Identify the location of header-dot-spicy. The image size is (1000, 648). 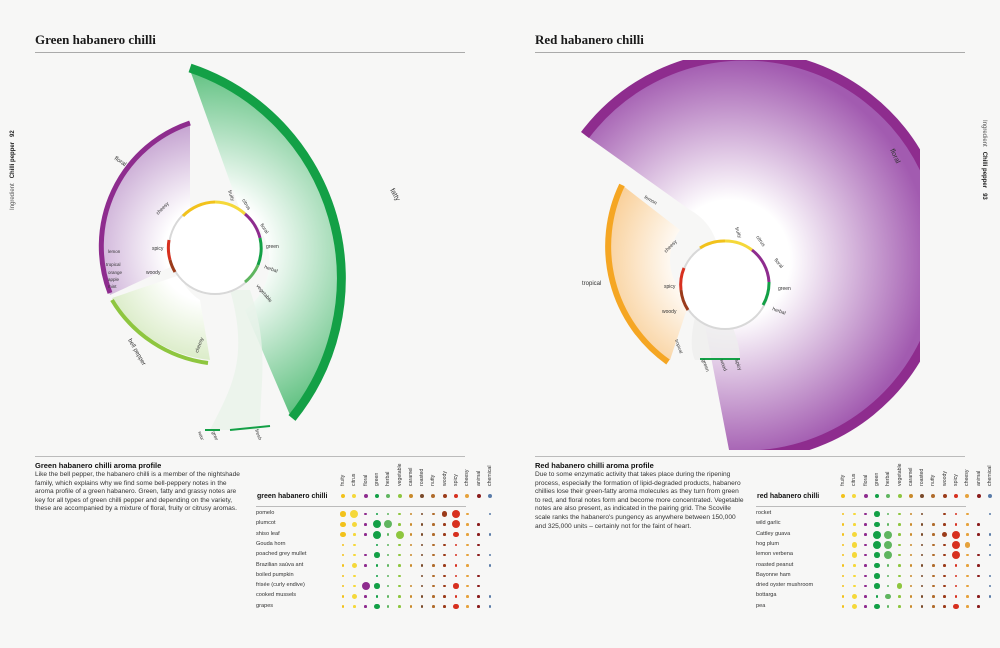
(956, 496).